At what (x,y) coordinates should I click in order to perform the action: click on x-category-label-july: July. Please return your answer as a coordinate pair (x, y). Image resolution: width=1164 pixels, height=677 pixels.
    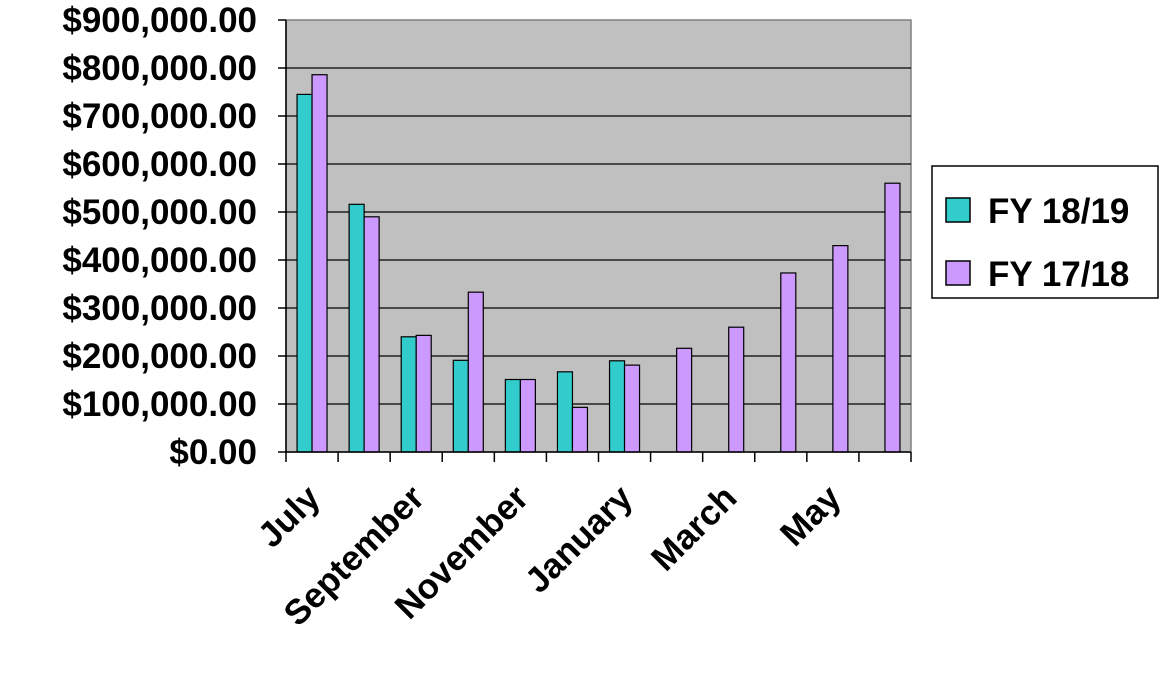
    Looking at the image, I should click on (289, 516).